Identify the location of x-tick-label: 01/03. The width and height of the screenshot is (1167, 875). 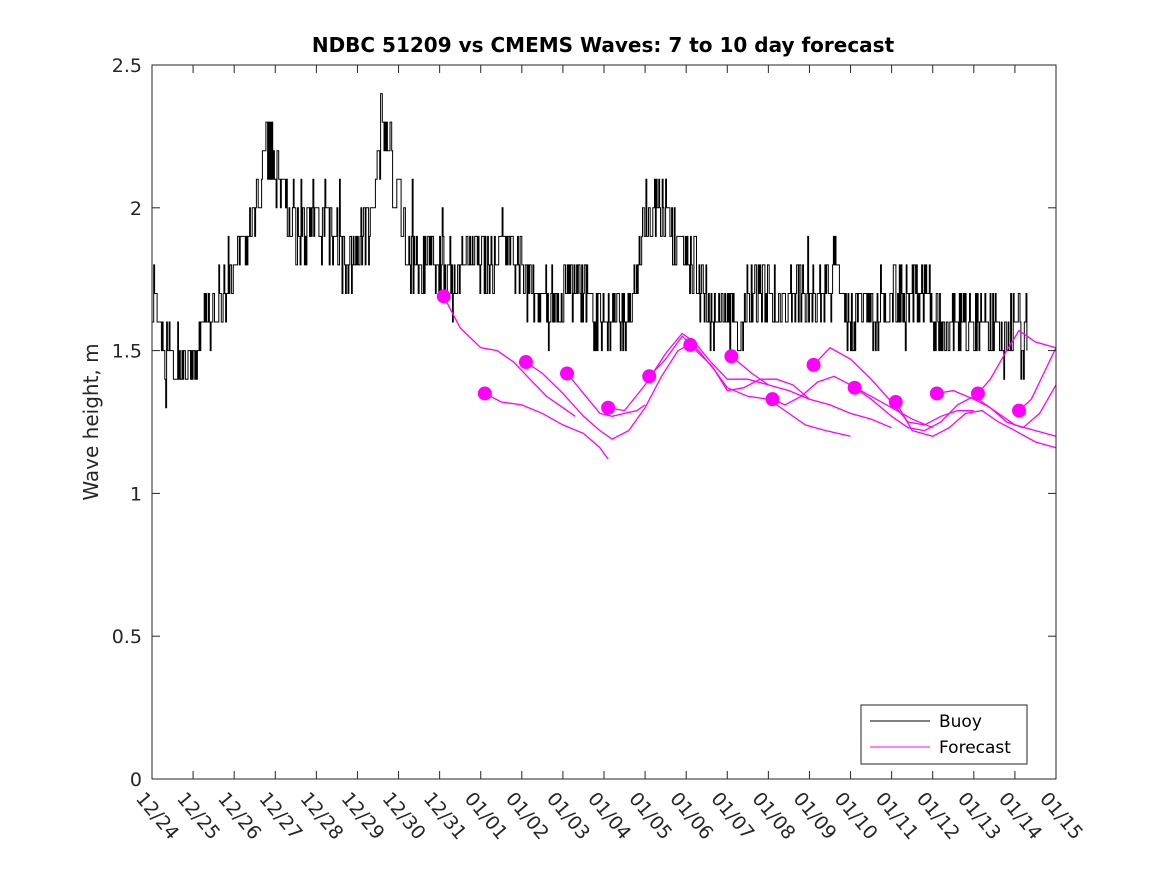
(568, 816).